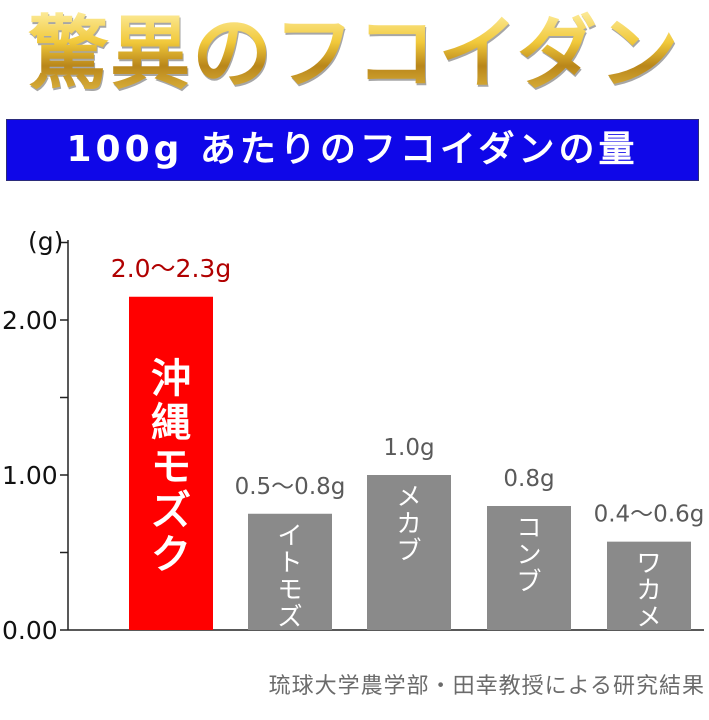 The image size is (709, 720). Describe the element at coordinates (289, 562) in the screenshot. I see `category-label-char: ト` at that location.